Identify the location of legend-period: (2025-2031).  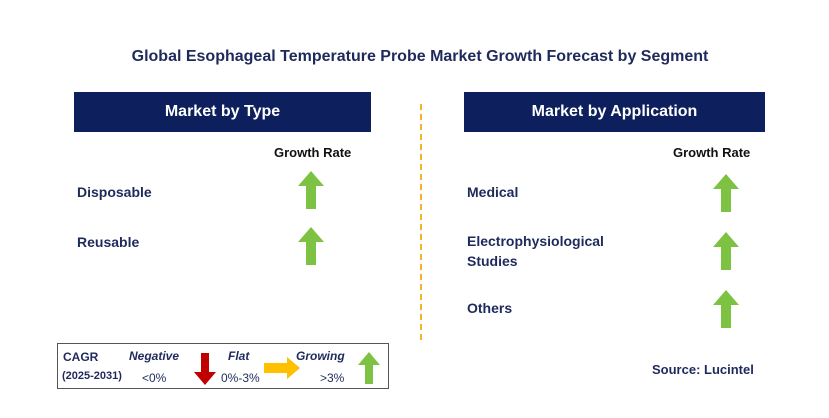
(92, 376).